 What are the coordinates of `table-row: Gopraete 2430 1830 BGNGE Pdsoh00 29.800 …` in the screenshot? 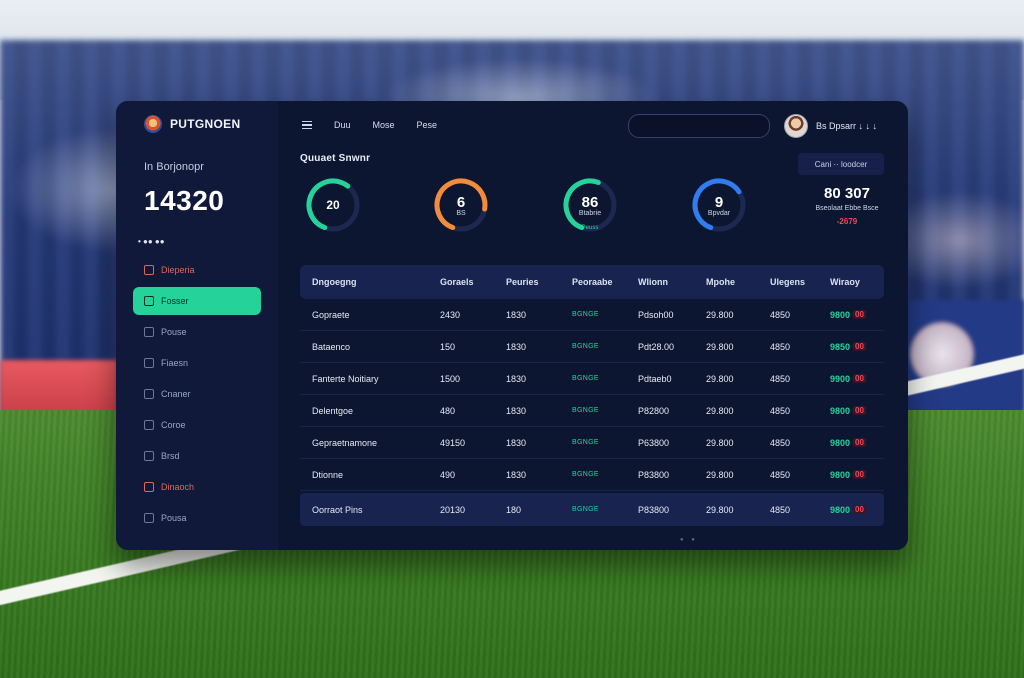 It's located at (592, 315).